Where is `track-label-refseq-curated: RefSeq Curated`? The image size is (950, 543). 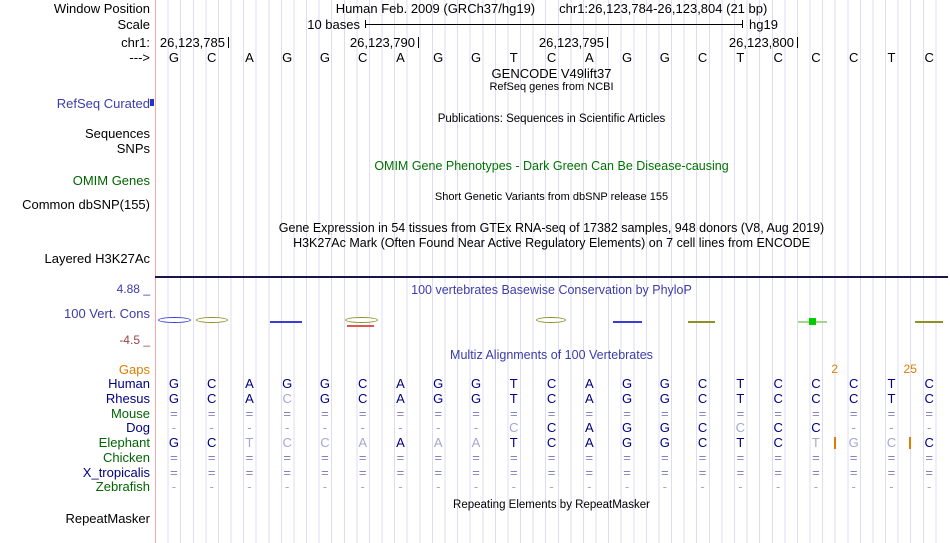
track-label-refseq-curated: RefSeq Curated is located at coordinates (103, 103).